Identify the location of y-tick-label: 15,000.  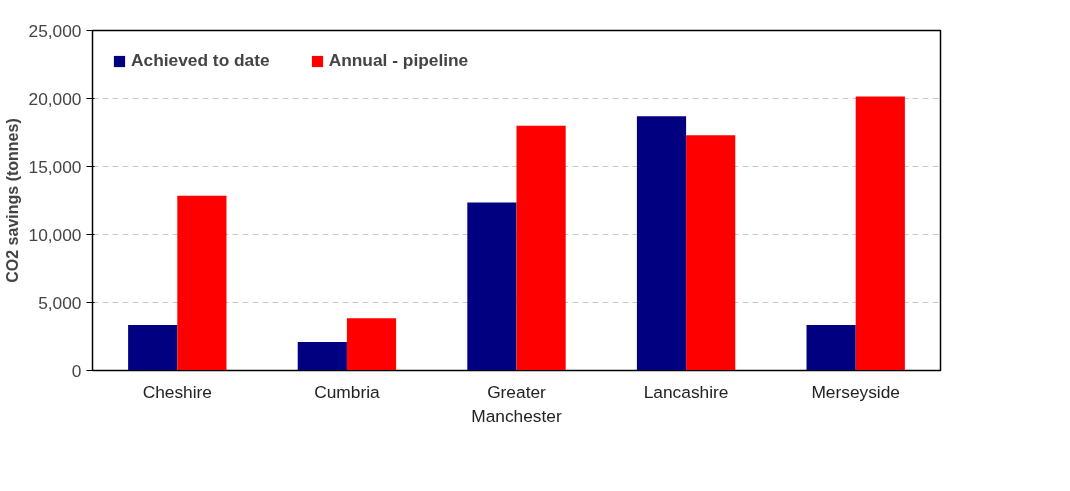
(55, 166).